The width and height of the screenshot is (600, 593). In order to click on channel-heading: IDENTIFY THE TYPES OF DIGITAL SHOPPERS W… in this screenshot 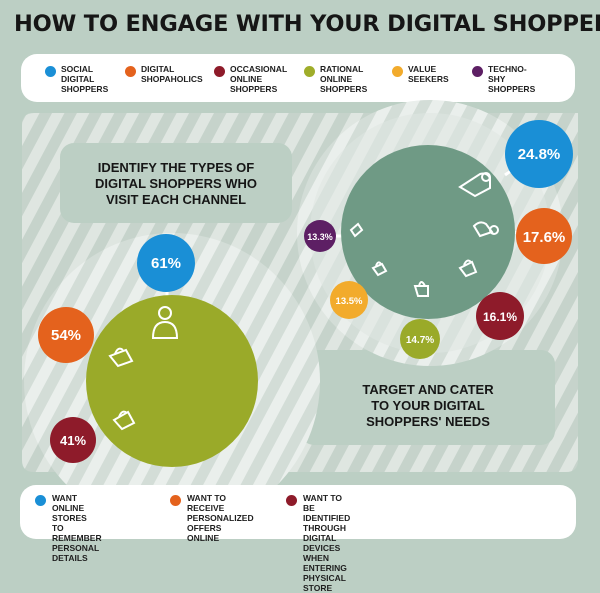, I will do `click(176, 183)`.